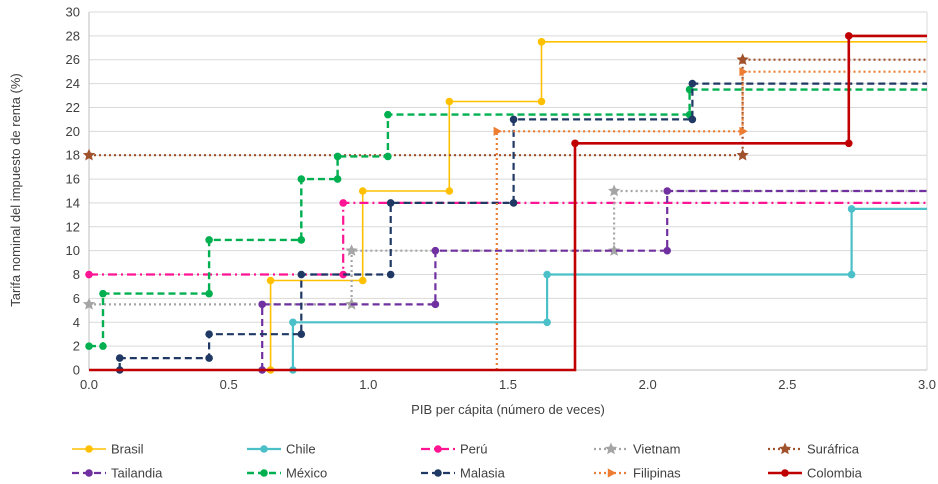 The image size is (938, 484). What do you see at coordinates (473, 449) in the screenshot?
I see `legend-label: Perú` at bounding box center [473, 449].